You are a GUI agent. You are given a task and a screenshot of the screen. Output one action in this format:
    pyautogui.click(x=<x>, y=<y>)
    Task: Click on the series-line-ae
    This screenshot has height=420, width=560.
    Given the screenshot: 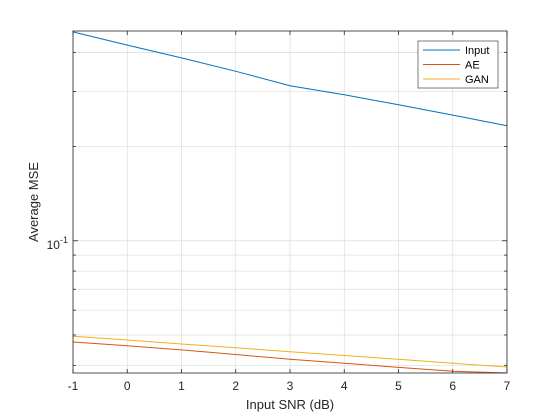 What is the action you would take?
    pyautogui.click(x=290, y=357)
    